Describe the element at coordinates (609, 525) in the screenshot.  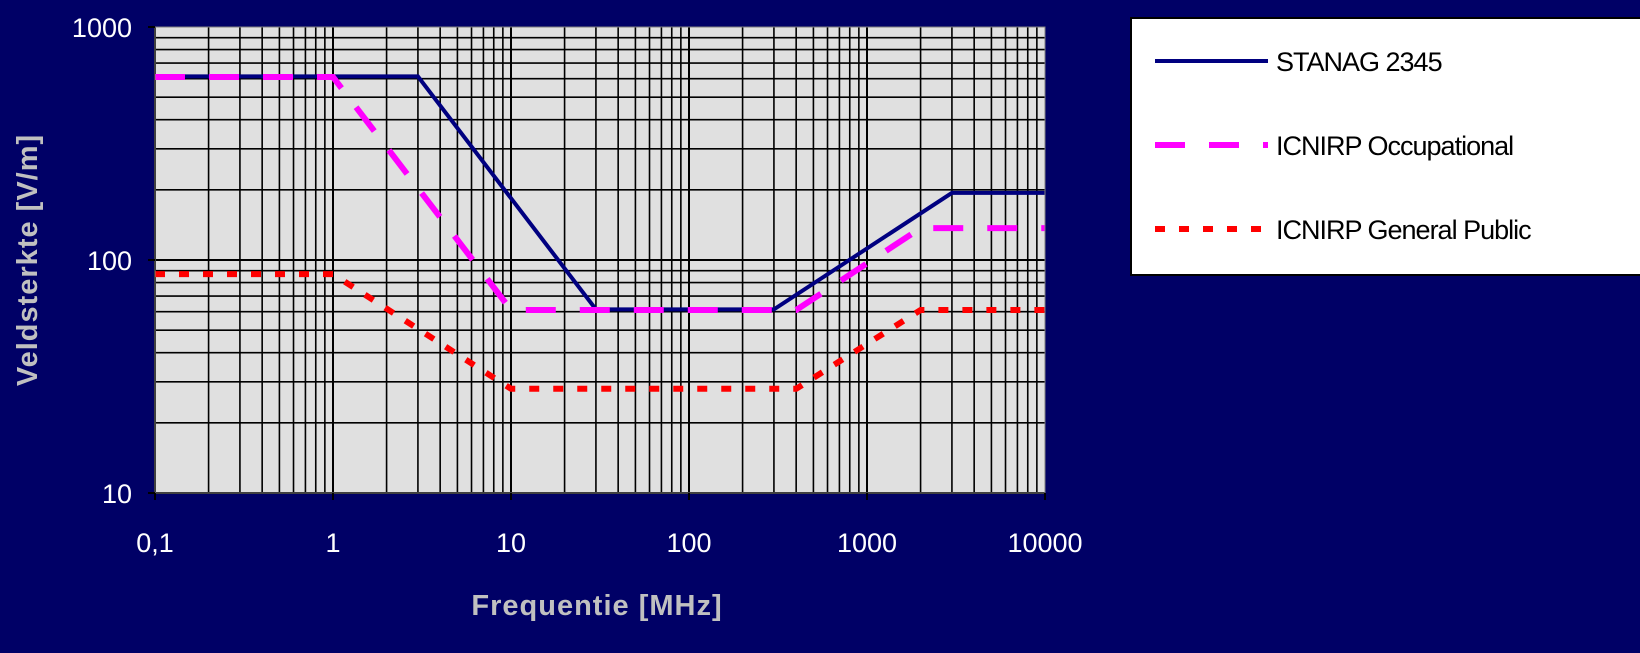
I see `x-axis: 0,1 1 10 100 1000 10000` at that location.